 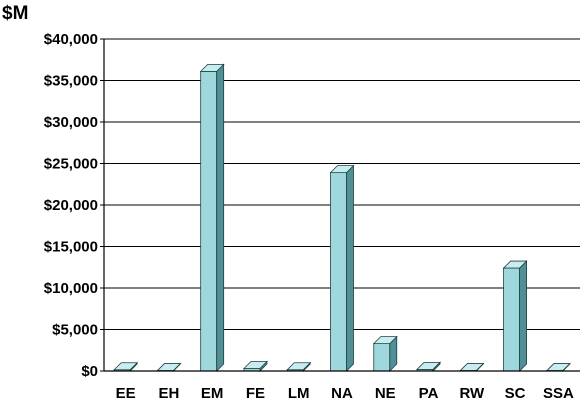 I want to click on bar-lm, so click(x=299, y=366).